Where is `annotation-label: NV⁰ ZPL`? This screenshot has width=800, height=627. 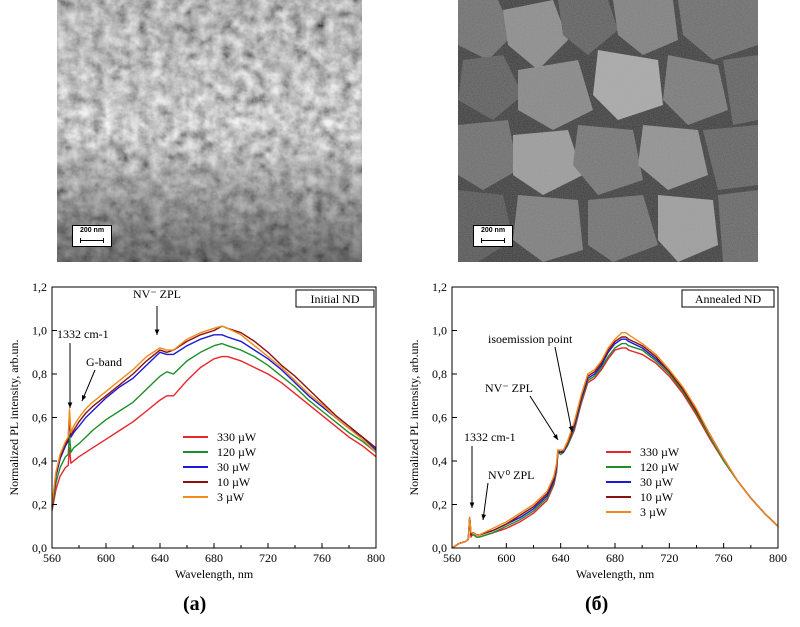
annotation-label: NV⁰ ZPL is located at coordinates (511, 475).